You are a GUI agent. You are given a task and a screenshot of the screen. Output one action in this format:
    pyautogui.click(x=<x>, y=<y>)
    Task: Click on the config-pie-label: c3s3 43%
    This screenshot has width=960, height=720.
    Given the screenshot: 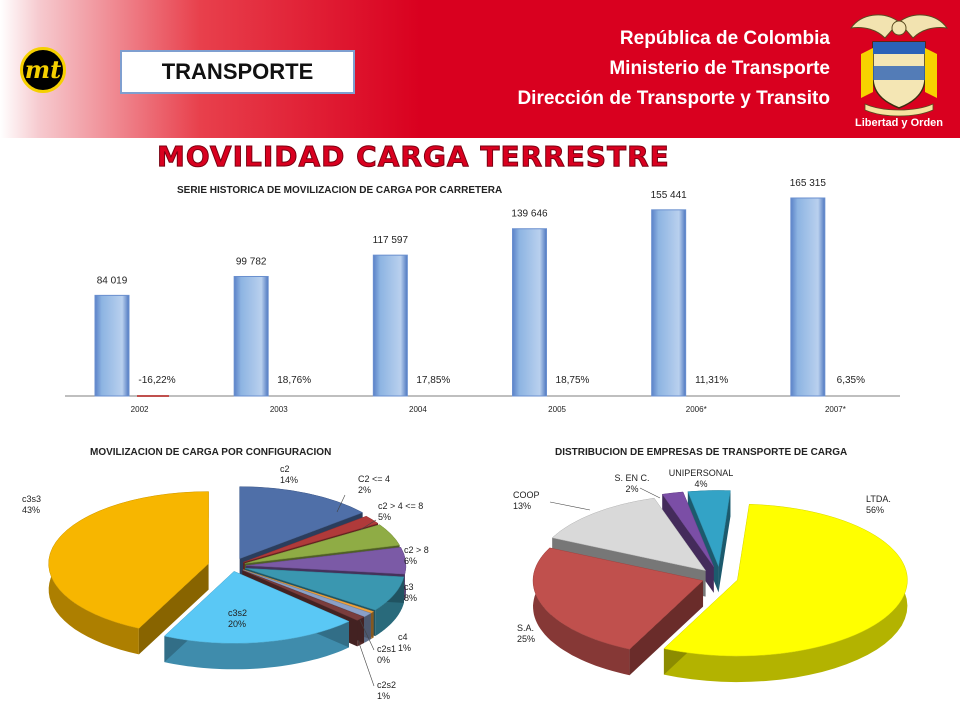 What is the action you would take?
    pyautogui.click(x=31, y=504)
    